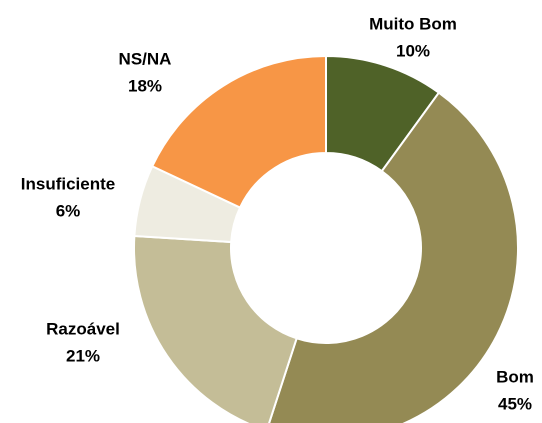  I want to click on slice-value-label: 45%, so click(515, 403).